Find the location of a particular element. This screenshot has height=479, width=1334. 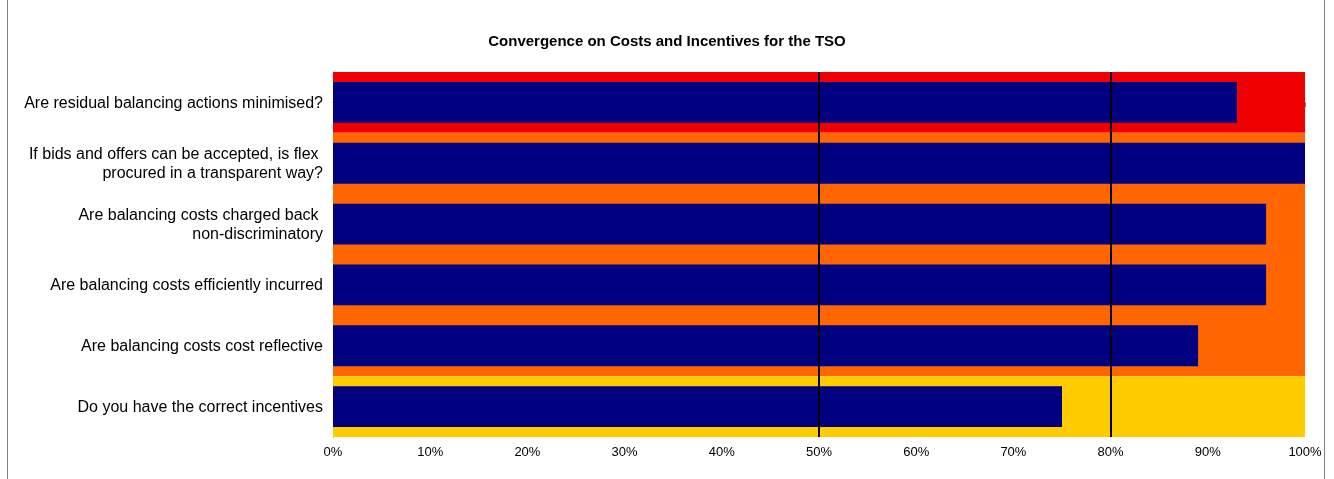

x-tick-label: 30% is located at coordinates (625, 451).